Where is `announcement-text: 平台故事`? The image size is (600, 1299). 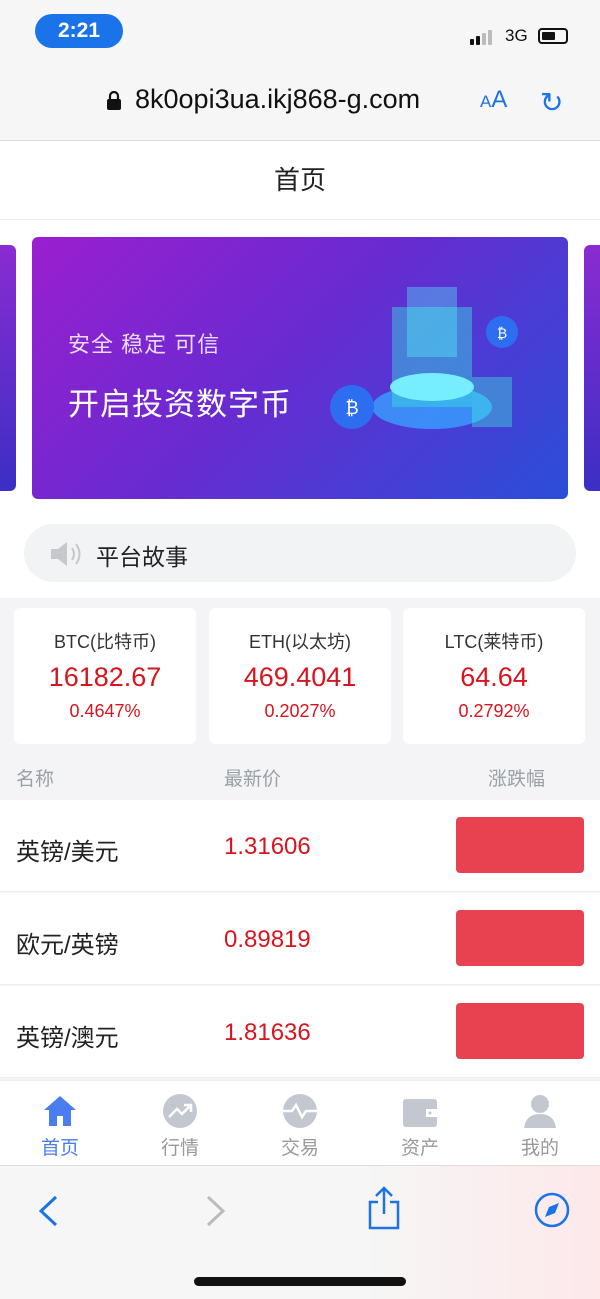
announcement-text: 平台故事 is located at coordinates (142, 557).